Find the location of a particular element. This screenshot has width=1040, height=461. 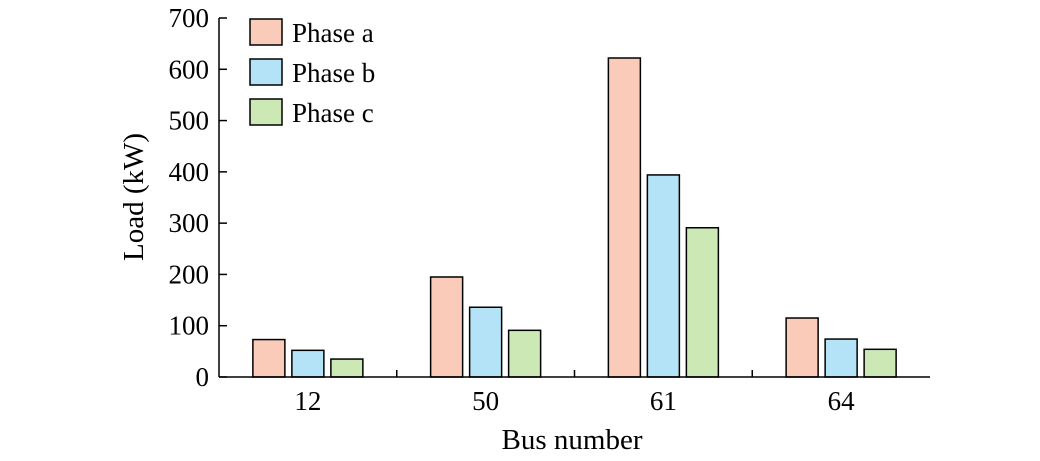

x-ticks: 12 50 61 64 is located at coordinates (574, 393).